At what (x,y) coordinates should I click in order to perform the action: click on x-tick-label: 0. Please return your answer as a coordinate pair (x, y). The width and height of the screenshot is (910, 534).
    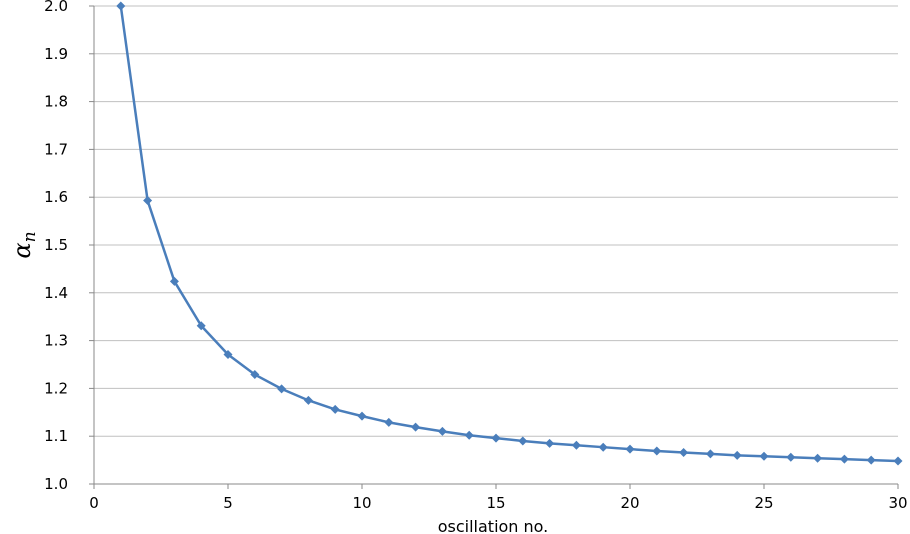
    Looking at the image, I should click on (94, 503).